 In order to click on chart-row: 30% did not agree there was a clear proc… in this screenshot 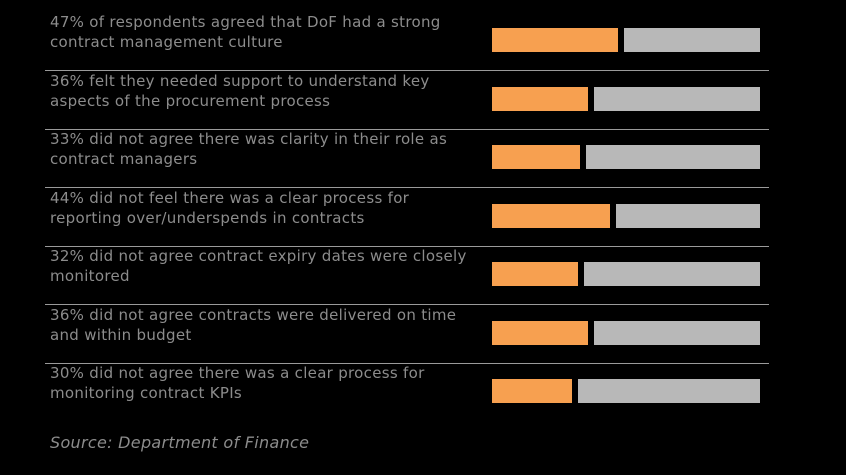, I will do `click(407, 392)`.